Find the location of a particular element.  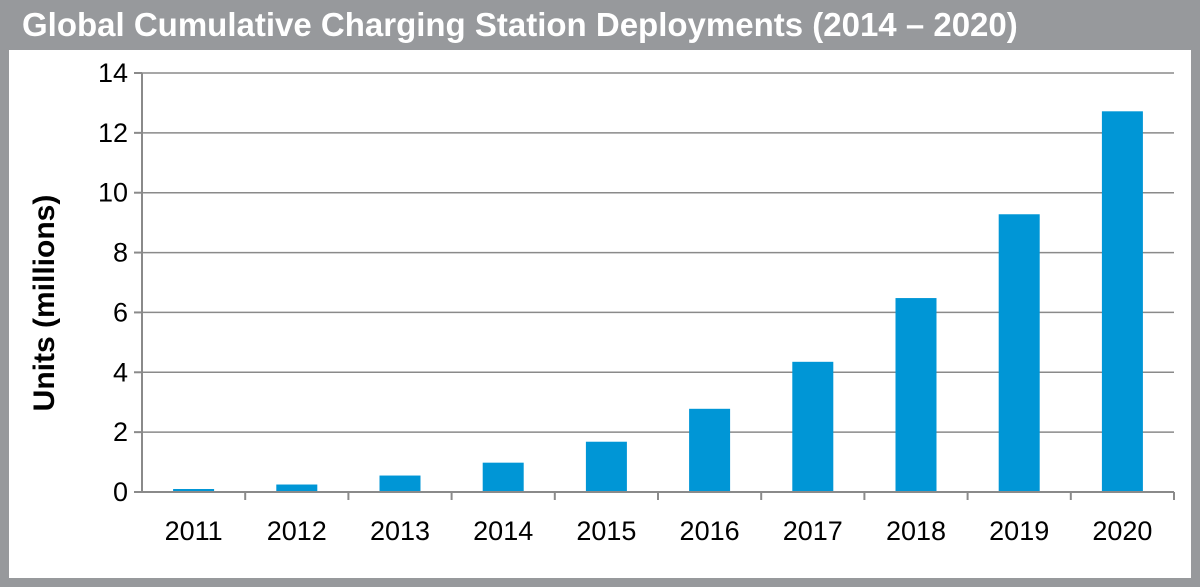

y-tick-label: 10 is located at coordinates (113, 193).